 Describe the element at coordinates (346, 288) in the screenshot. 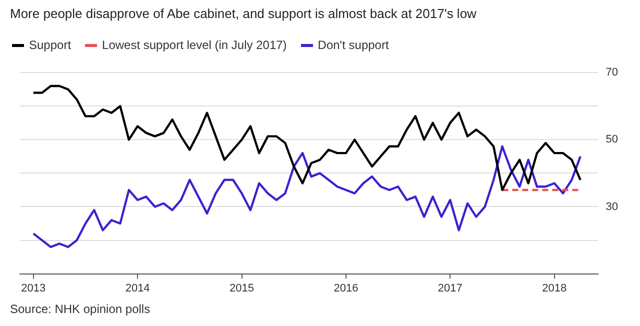

I see `x-tick-label: 2016` at that location.